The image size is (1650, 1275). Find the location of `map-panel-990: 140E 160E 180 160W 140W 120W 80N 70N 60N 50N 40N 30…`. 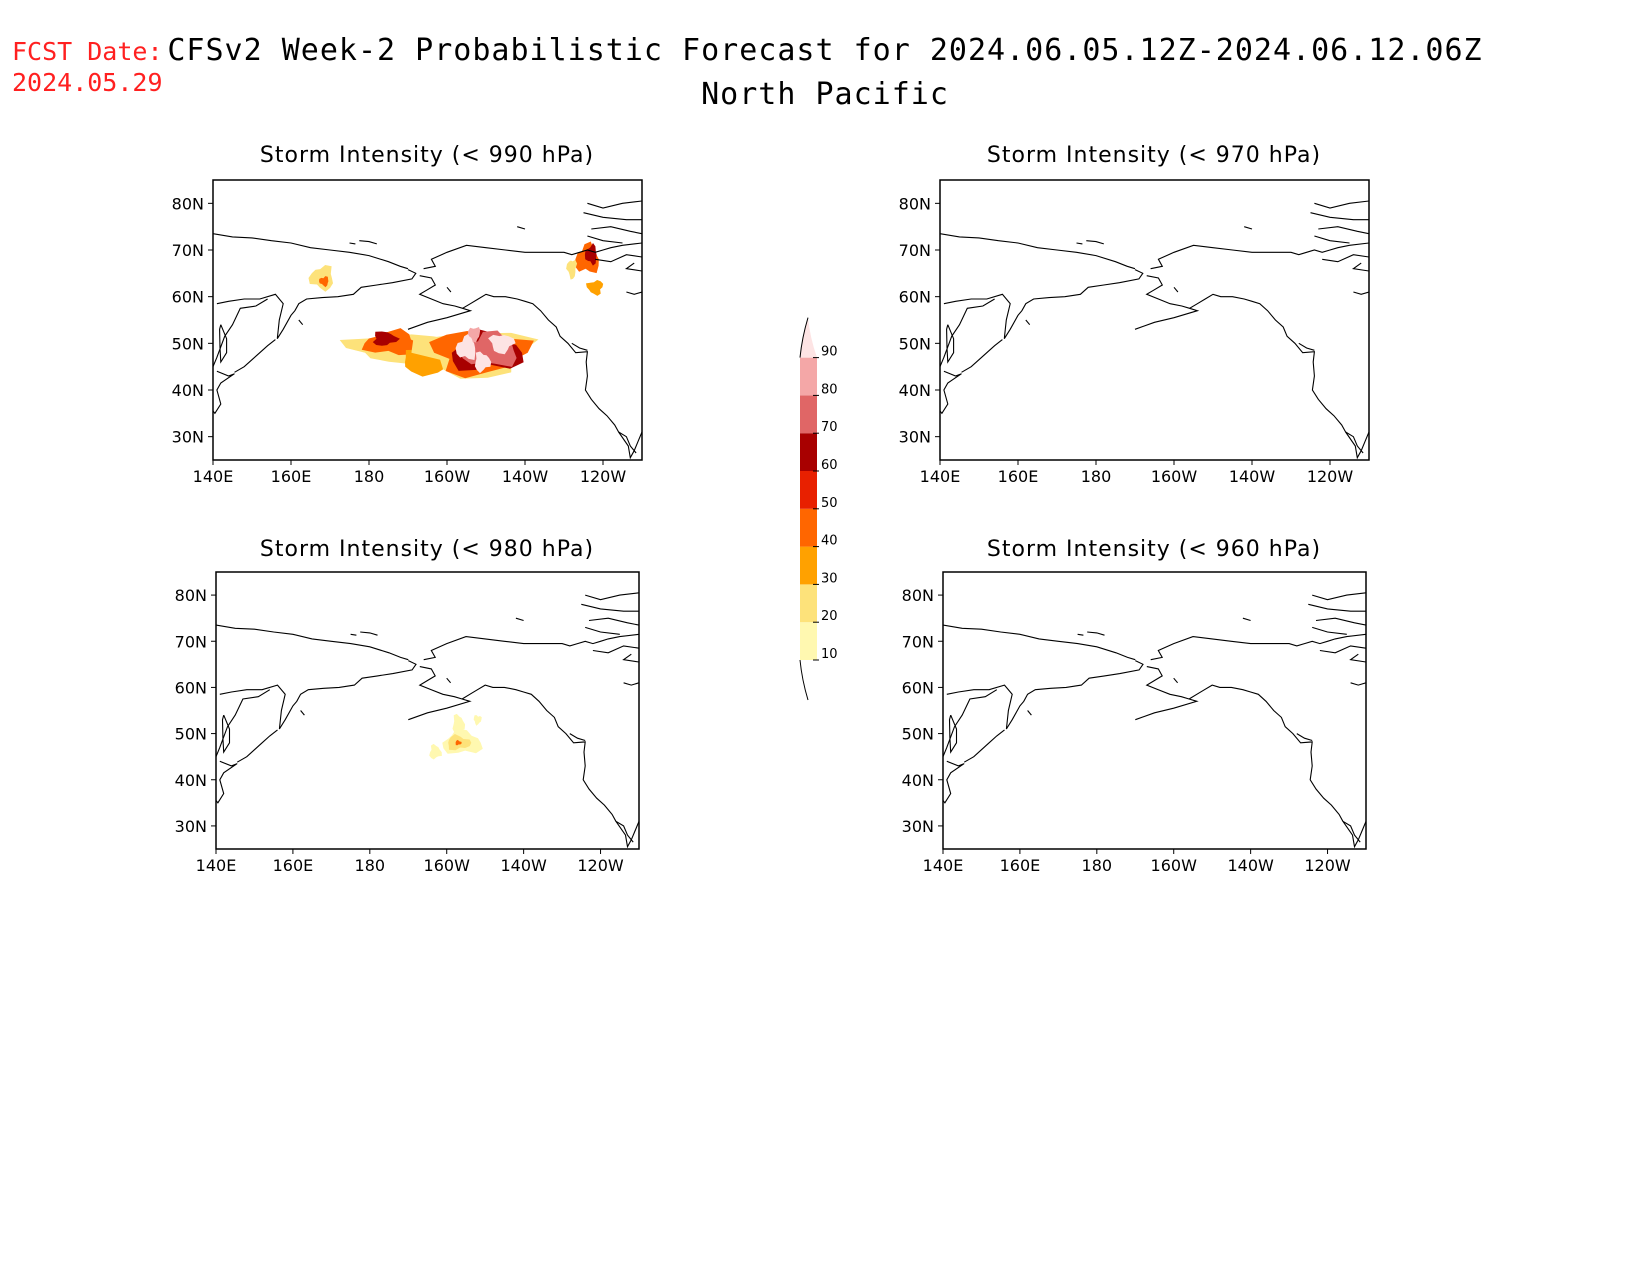

map-panel-990: 140E 160E 180 160W 140W 120W 80N 70N 60N 50N 40N 30… is located at coordinates (407, 332).